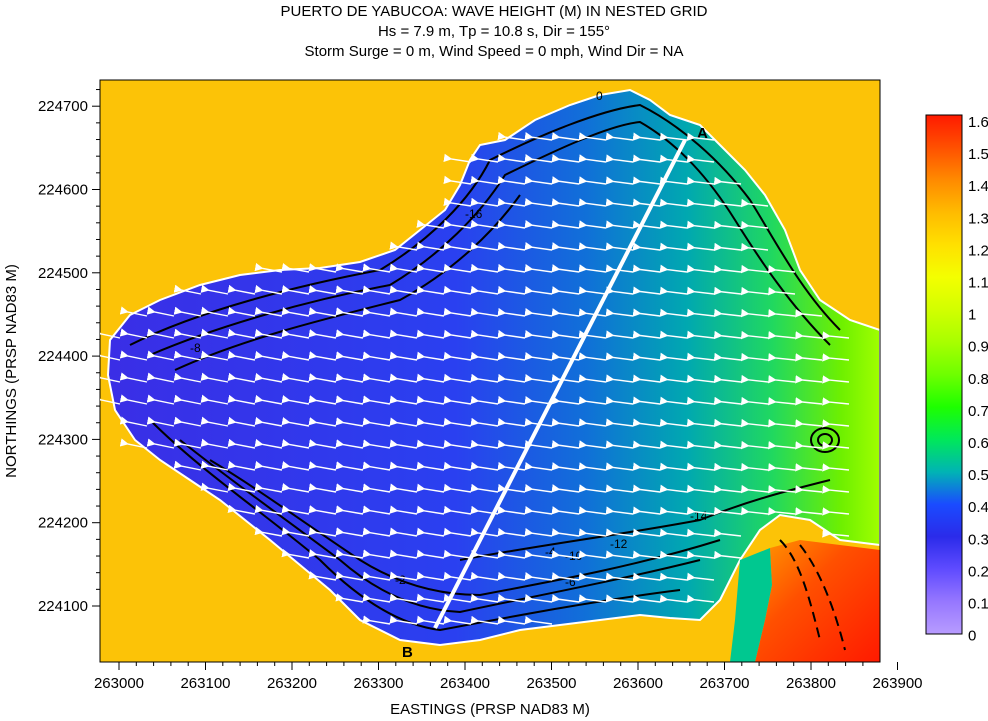  What do you see at coordinates (978, 507) in the screenshot?
I see `colorbar-label: 0.4` at bounding box center [978, 507].